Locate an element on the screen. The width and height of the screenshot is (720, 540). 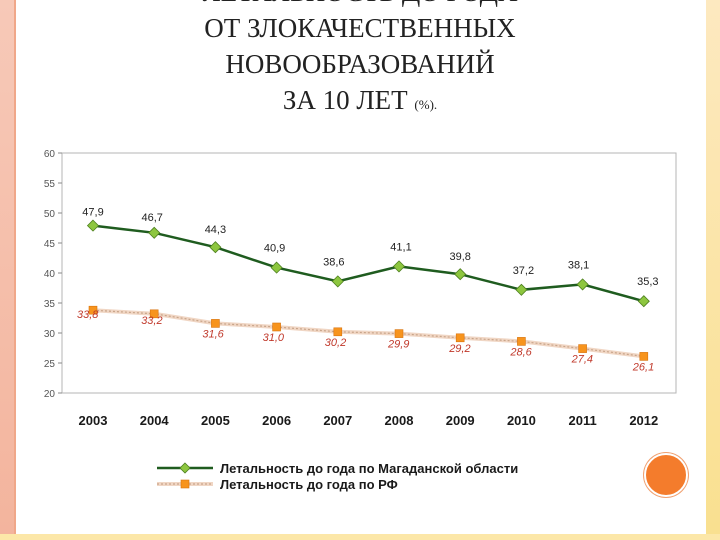
slide-left-border is located at coordinates (7, 270).